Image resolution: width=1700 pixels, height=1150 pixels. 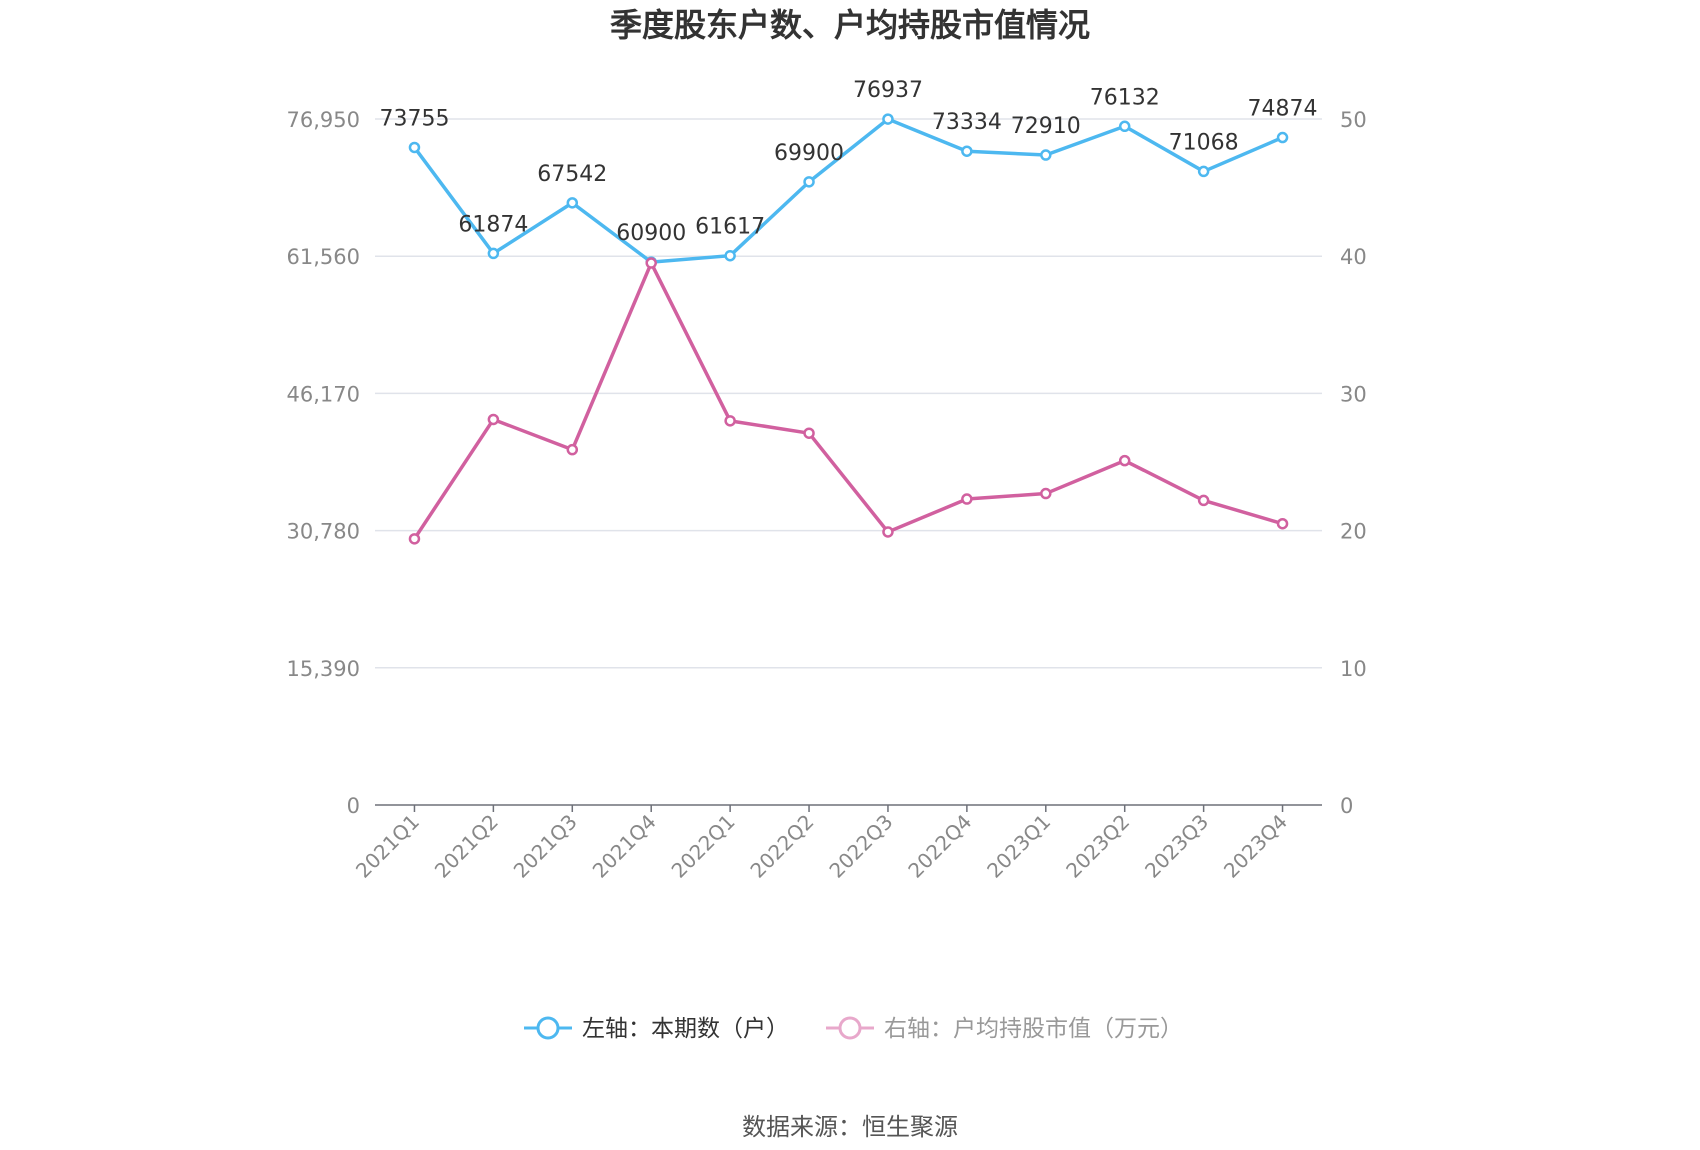 What do you see at coordinates (414, 118) in the screenshot?
I see `data-label: 73755` at bounding box center [414, 118].